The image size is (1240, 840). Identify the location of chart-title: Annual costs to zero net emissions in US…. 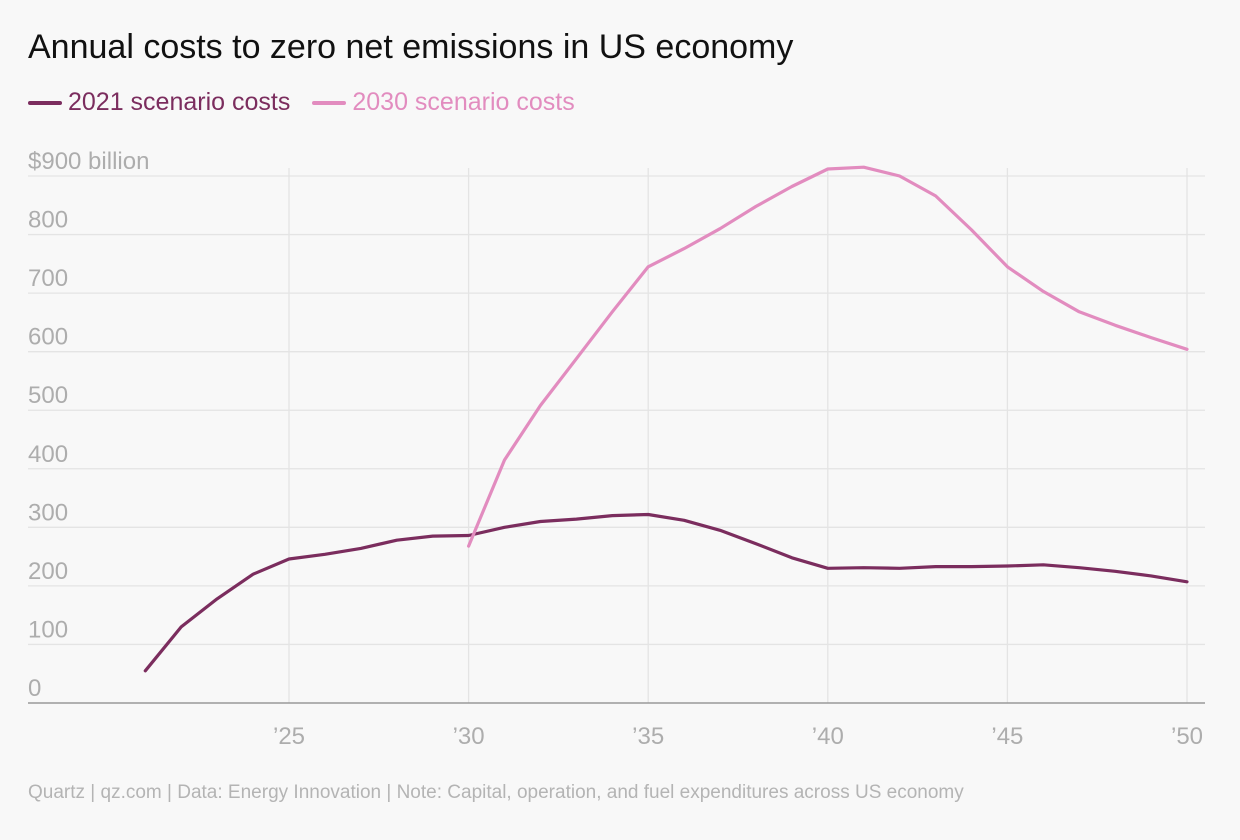
(411, 47).